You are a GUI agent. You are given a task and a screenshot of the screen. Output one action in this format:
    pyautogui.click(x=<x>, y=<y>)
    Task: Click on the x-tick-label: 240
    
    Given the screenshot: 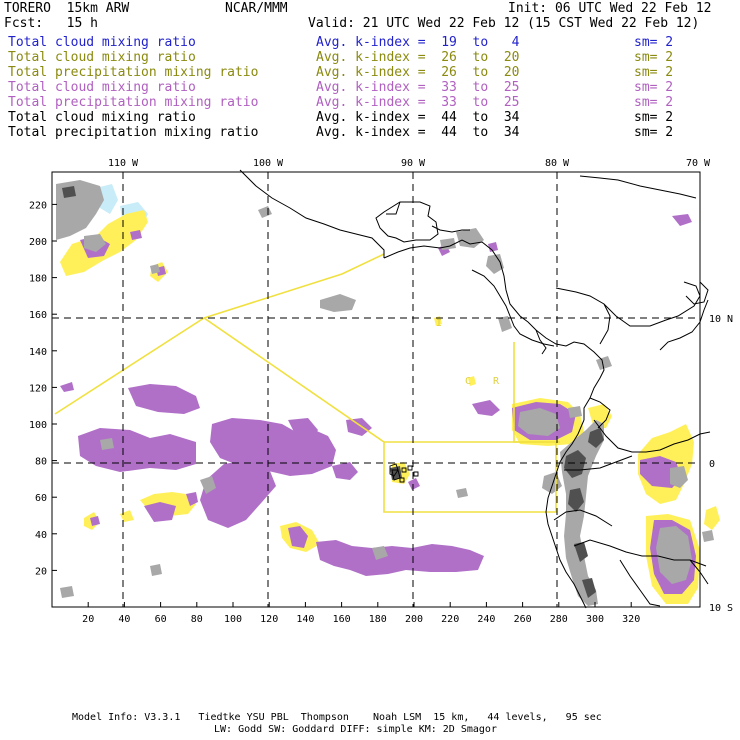 What is the action you would take?
    pyautogui.click(x=486, y=619)
    